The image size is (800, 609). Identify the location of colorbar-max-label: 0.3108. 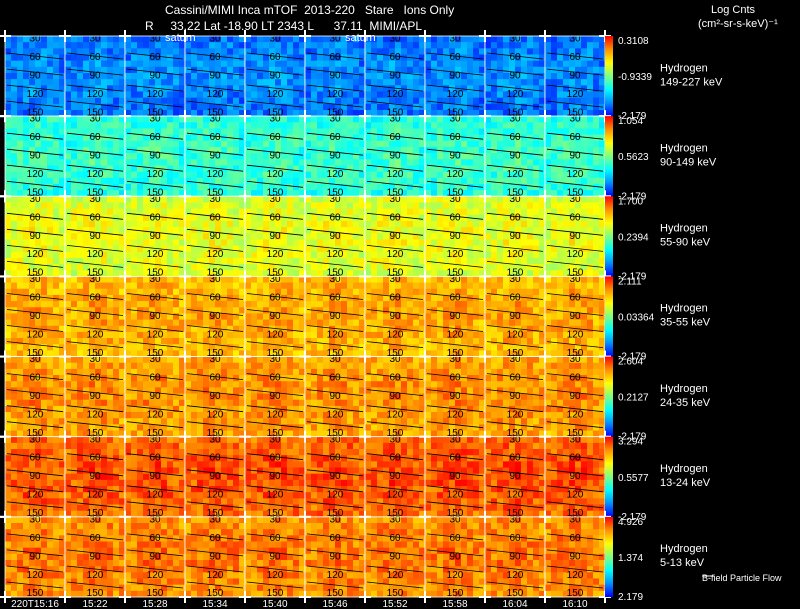
(633, 41).